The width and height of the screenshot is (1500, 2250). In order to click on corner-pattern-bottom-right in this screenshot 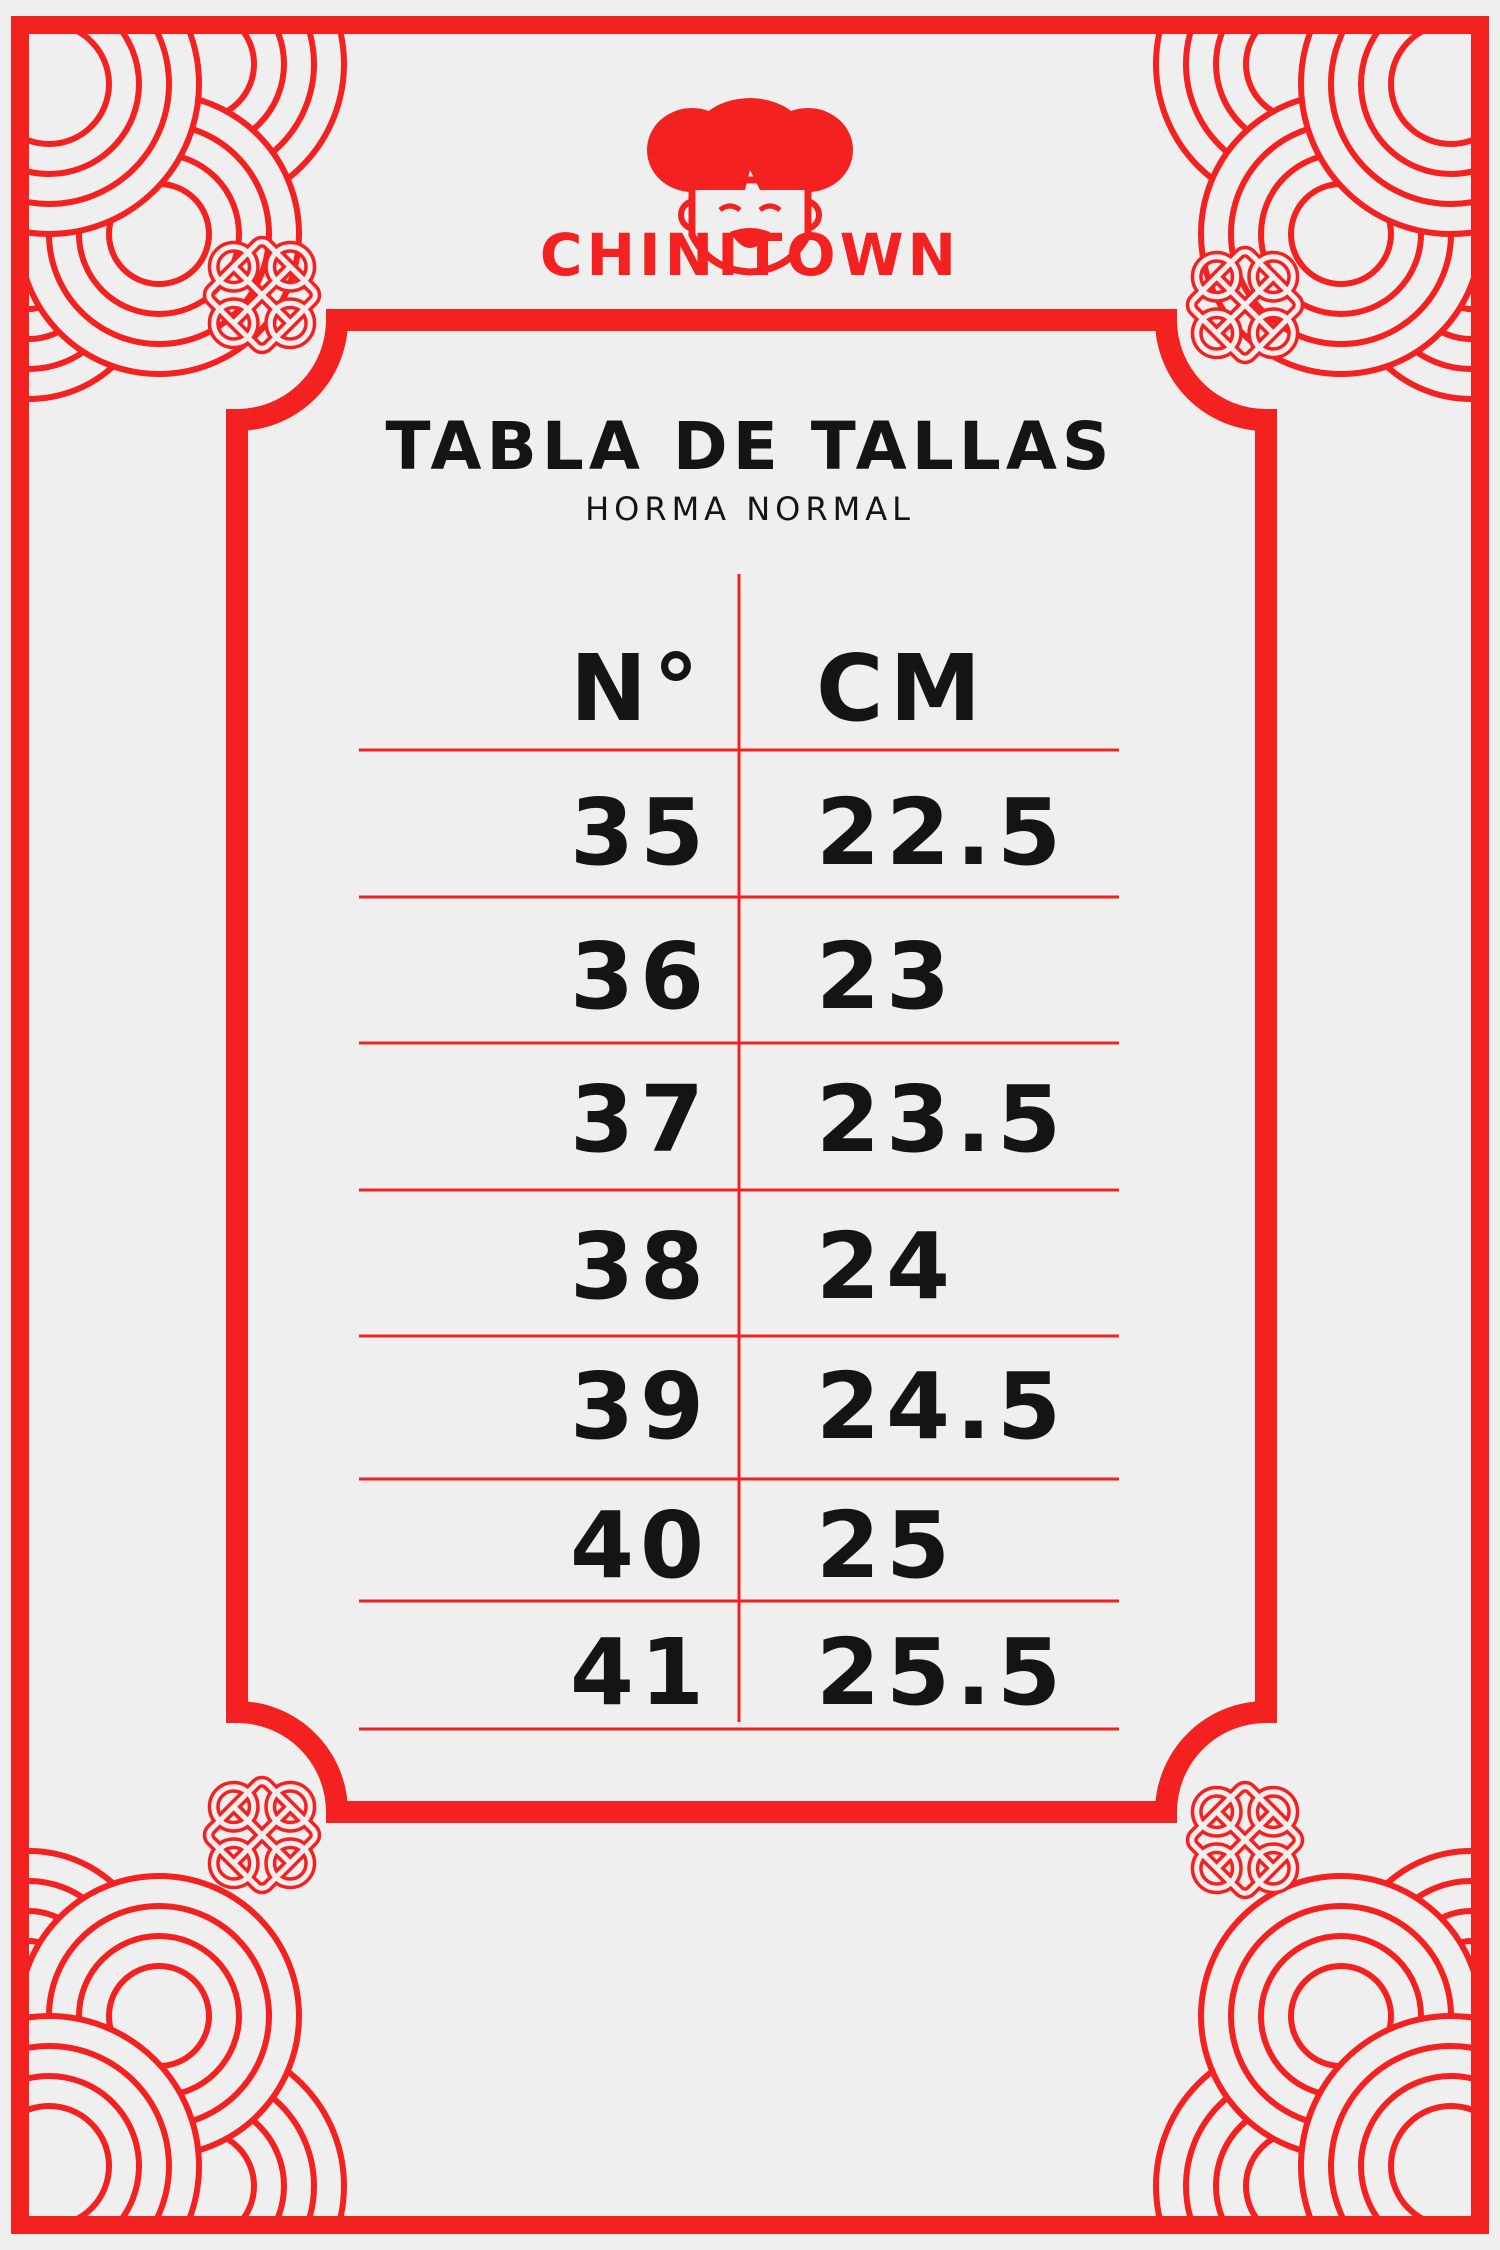, I will do `click(1328, 2050)`.